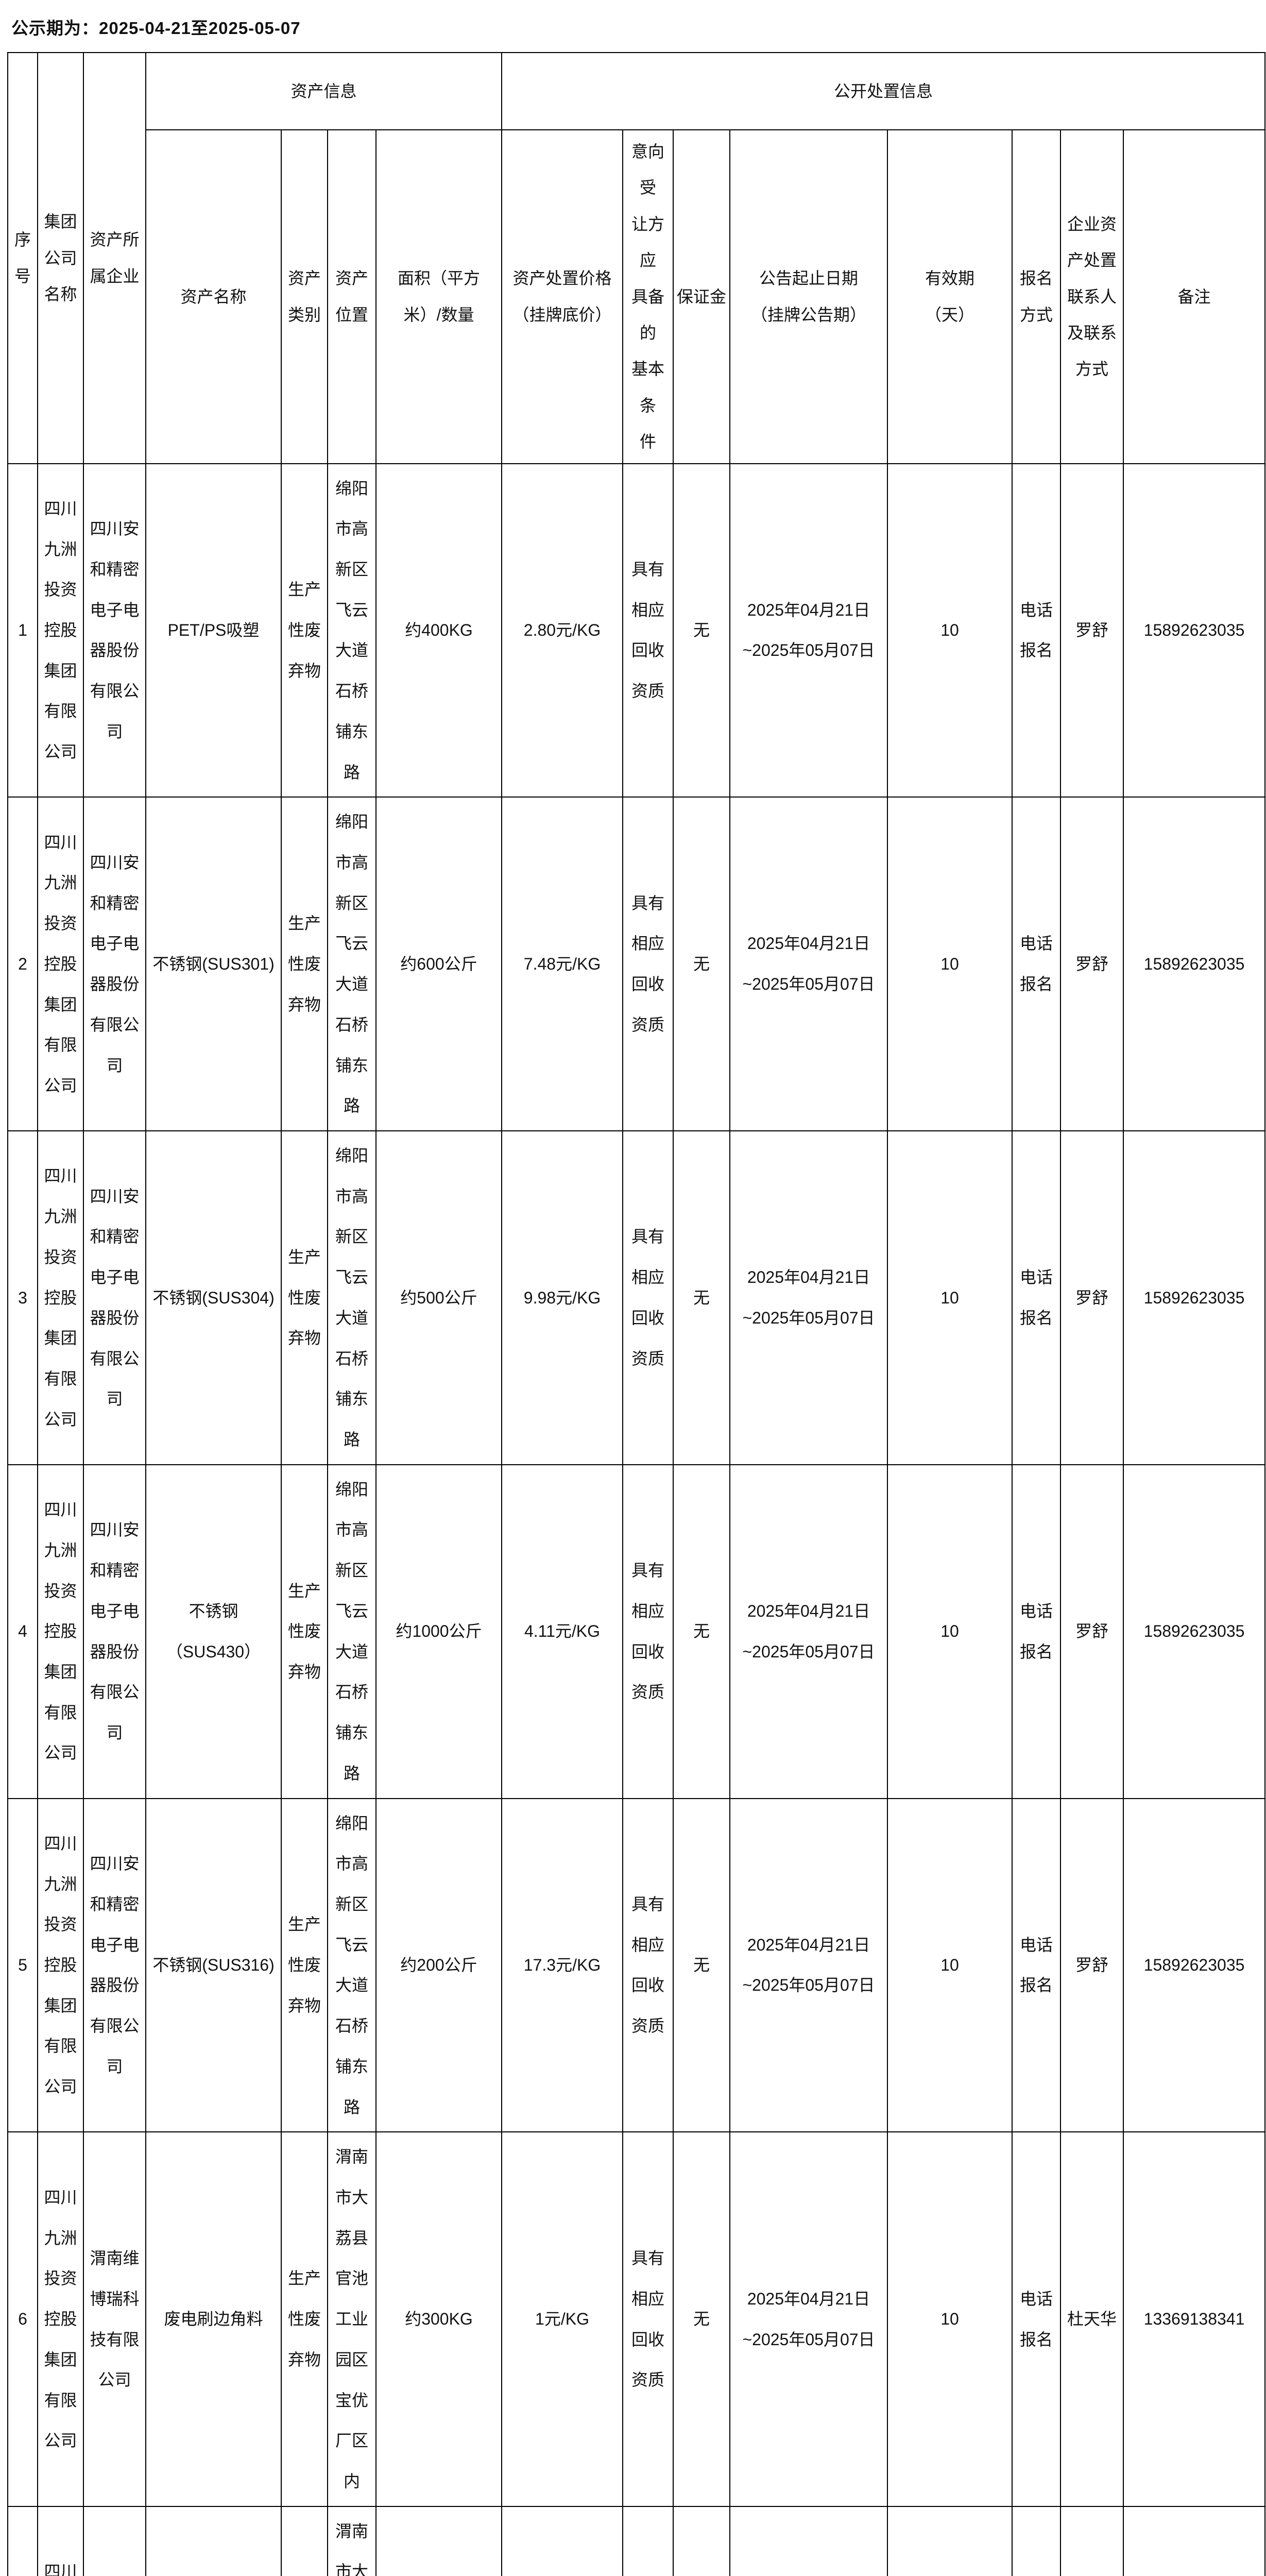 The image size is (1266, 2576). I want to click on cell-price: 9.98元/KG, so click(562, 1297).